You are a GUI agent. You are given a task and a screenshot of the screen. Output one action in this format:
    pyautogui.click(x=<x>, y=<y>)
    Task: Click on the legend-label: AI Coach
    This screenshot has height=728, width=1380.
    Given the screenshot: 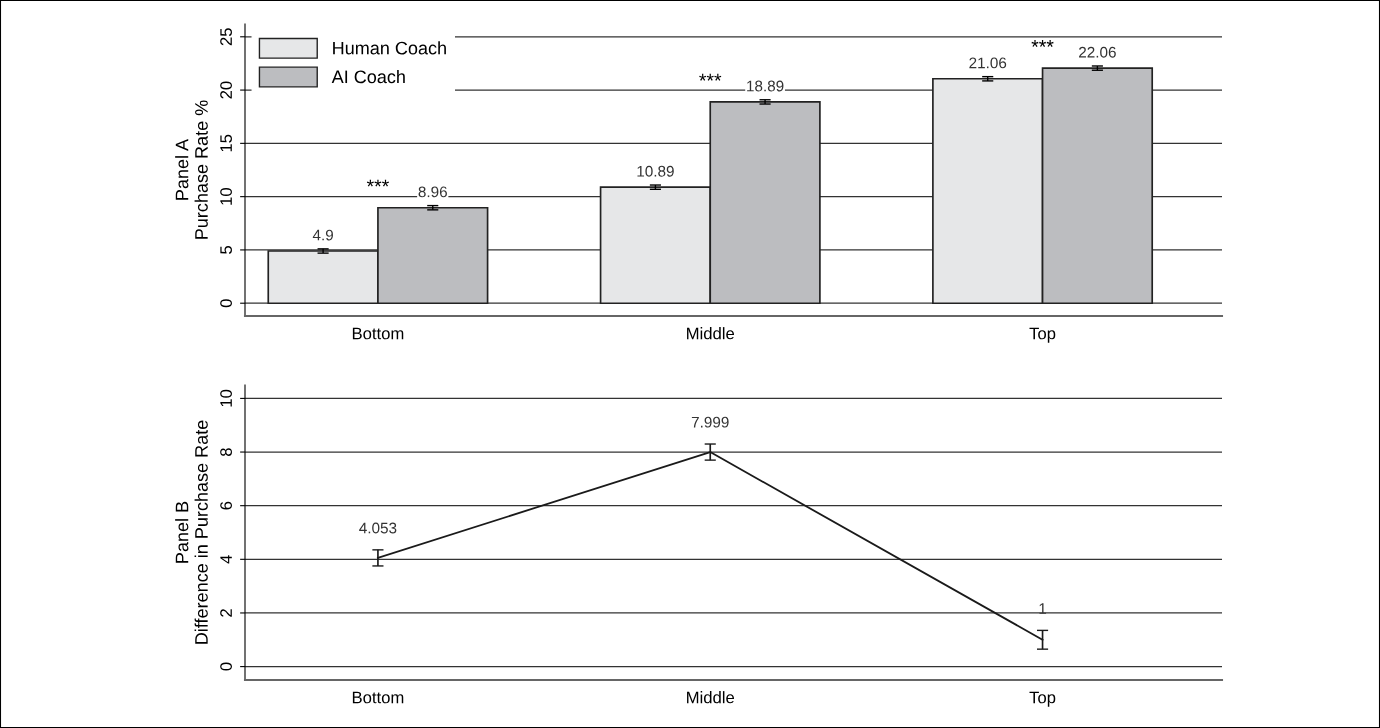 What is the action you would take?
    pyautogui.click(x=368, y=76)
    